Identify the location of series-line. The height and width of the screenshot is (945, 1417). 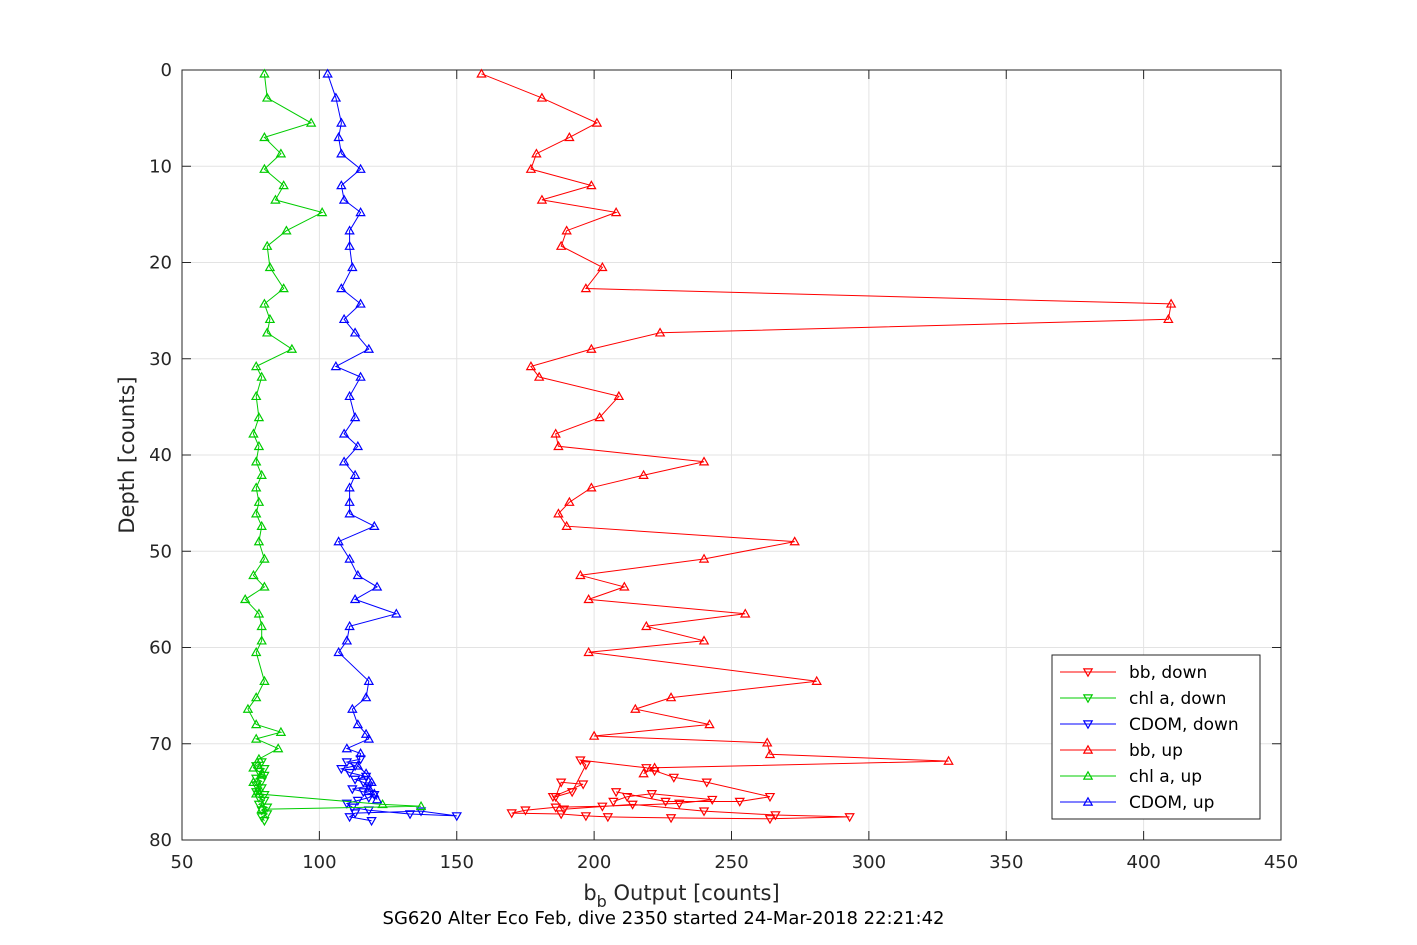
(362, 436).